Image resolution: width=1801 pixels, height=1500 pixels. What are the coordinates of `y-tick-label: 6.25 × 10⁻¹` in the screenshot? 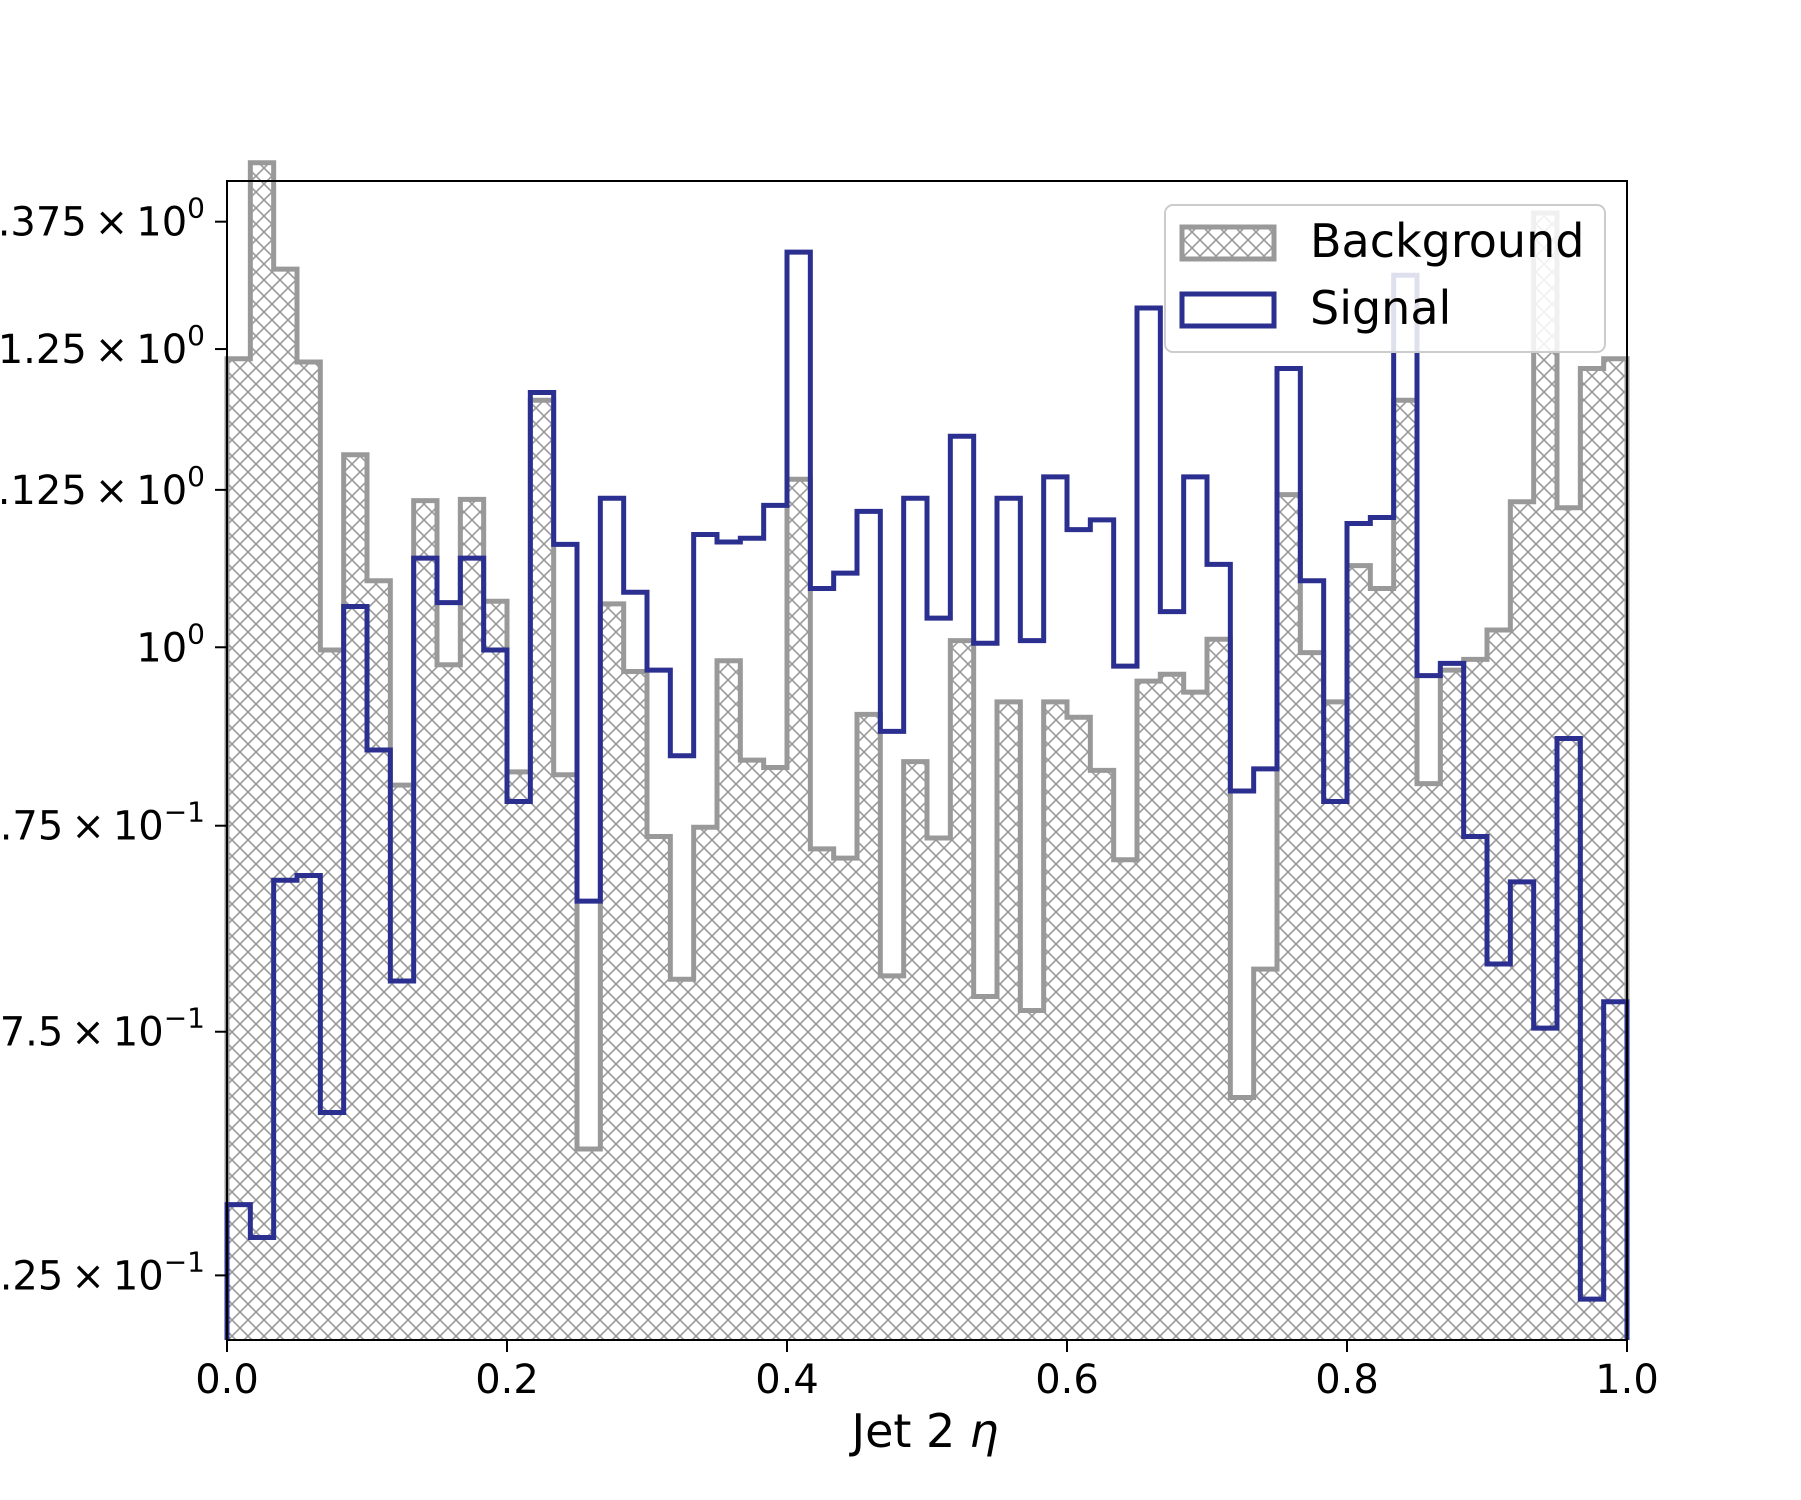 It's located at (102, 1272).